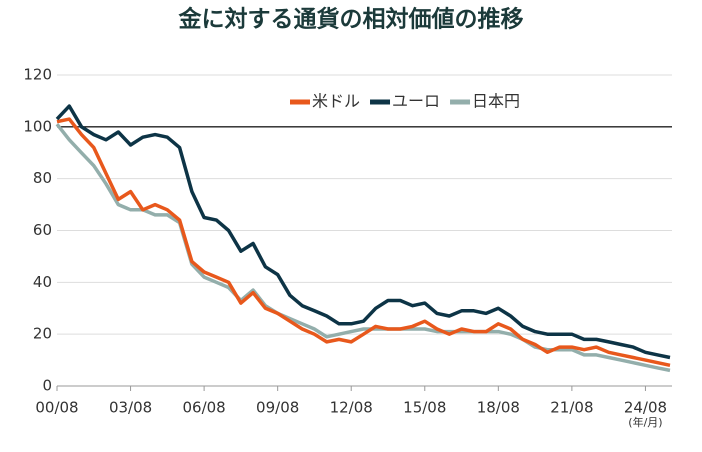 Image resolution: width=702 pixels, height=452 pixels. I want to click on x-tick-label: 00/08, so click(56, 408).